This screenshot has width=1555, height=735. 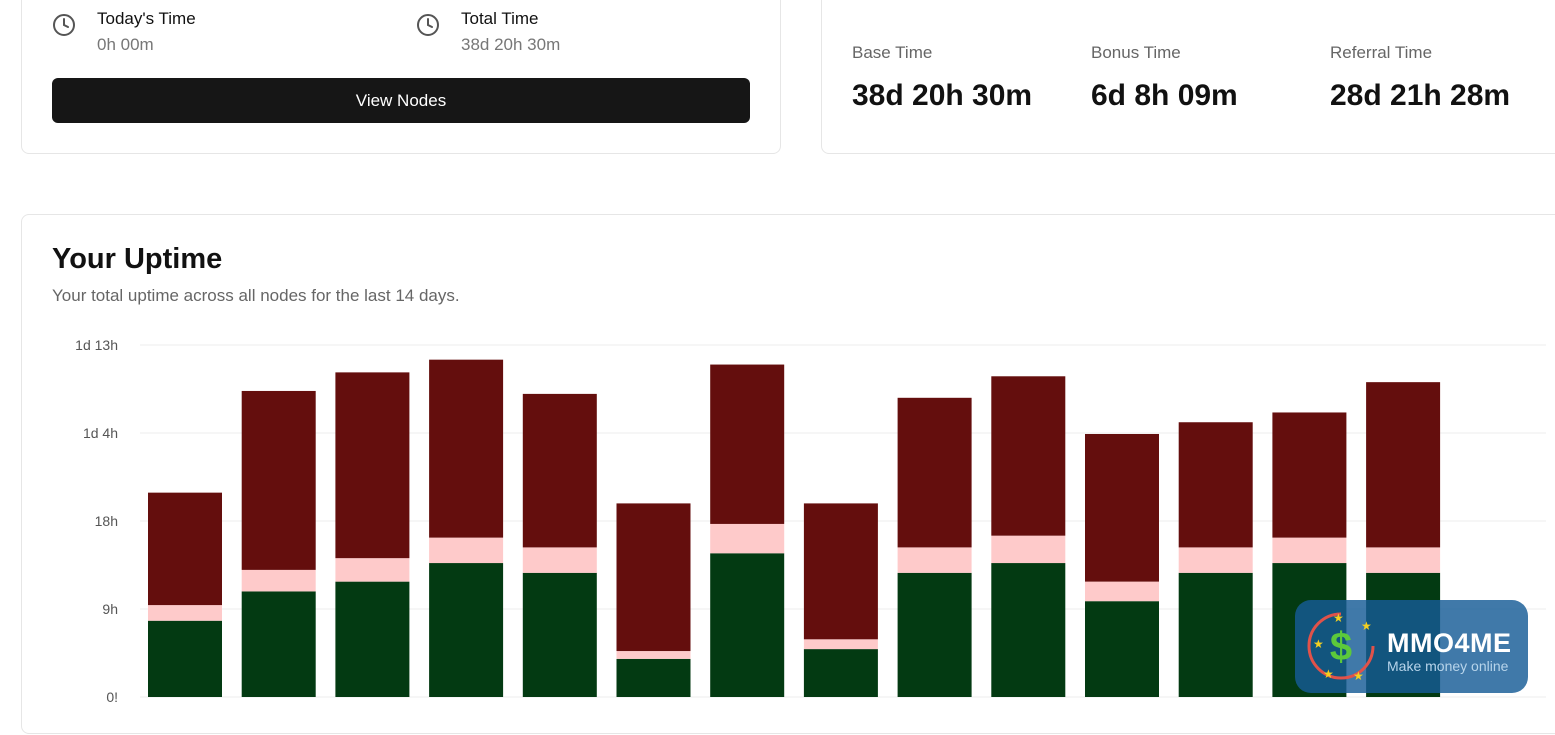 What do you see at coordinates (110, 609) in the screenshot?
I see `y-tick-label: 9h` at bounding box center [110, 609].